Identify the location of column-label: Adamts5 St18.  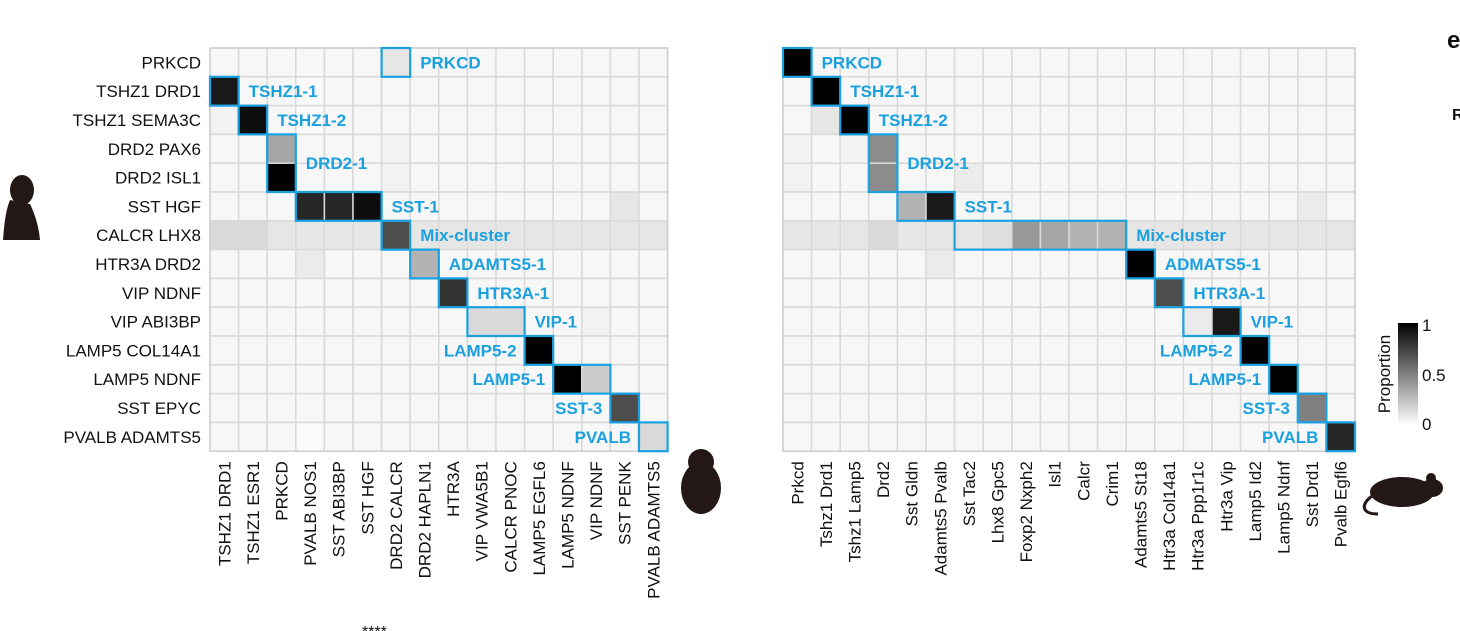
(1141, 514).